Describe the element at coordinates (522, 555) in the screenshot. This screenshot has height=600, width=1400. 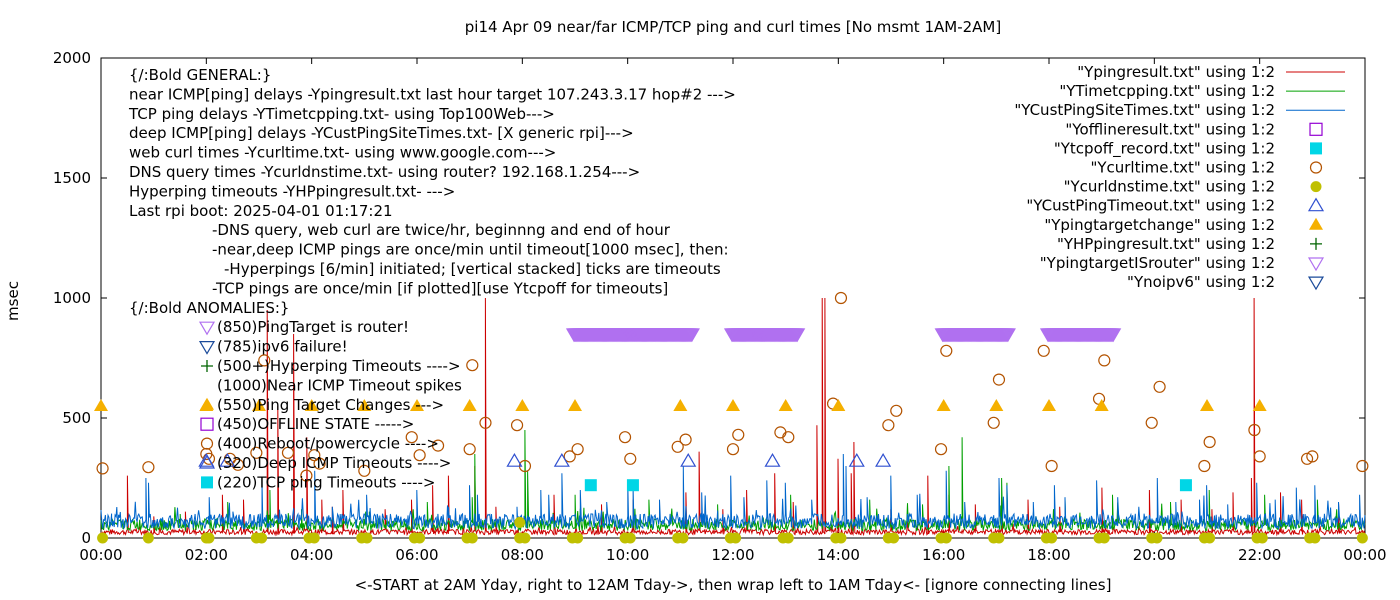
I see `x-tick-label: 08:00` at that location.